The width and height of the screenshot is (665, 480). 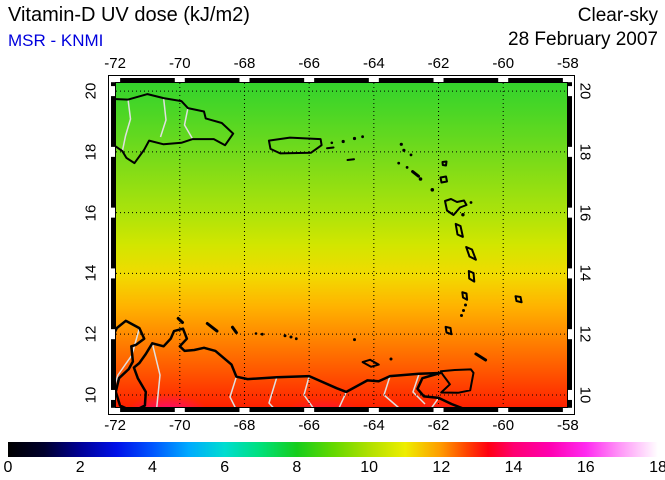 I want to click on tobago-island, so click(x=481, y=357).